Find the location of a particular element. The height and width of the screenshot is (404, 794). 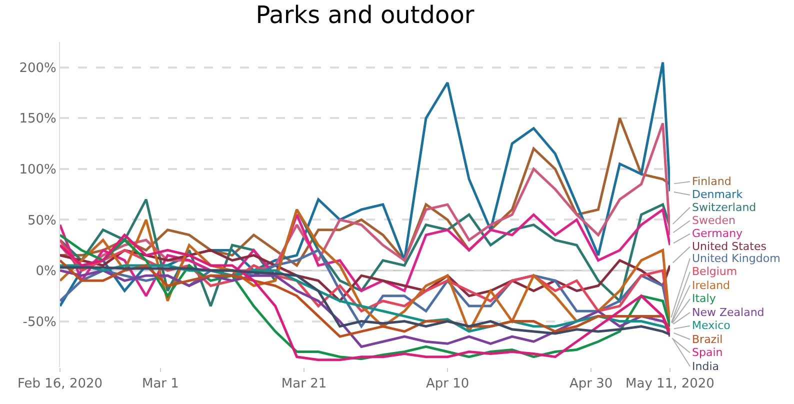

text: India is located at coordinates (705, 366).